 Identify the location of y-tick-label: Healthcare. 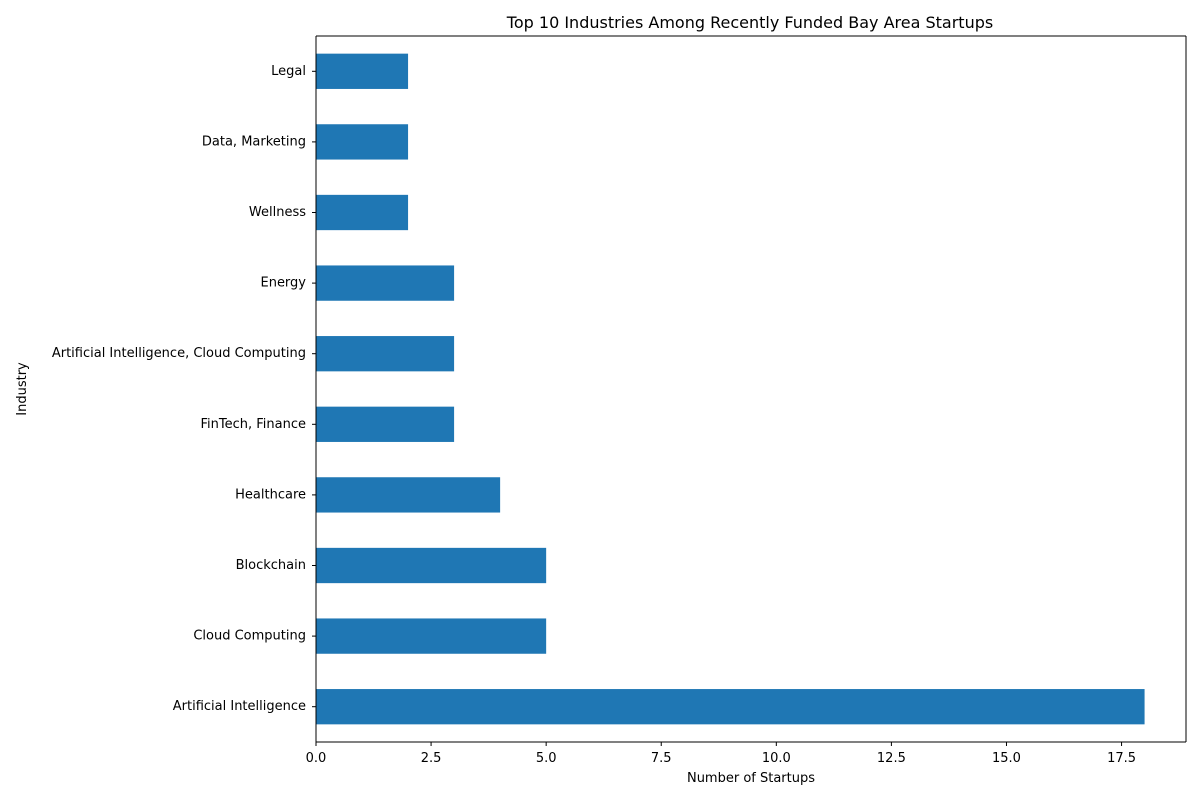
(270, 494).